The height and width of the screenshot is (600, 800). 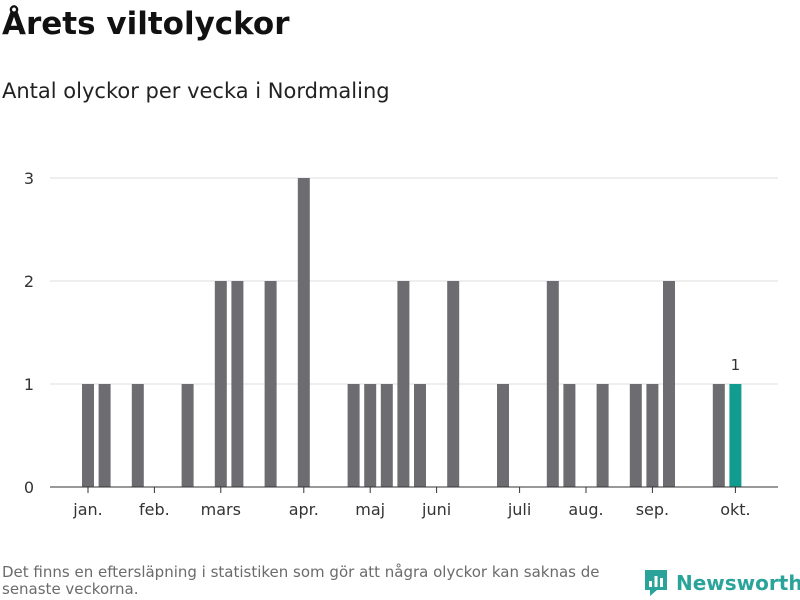 I want to click on newsworthy-logo: Newsworthy, so click(x=721, y=583).